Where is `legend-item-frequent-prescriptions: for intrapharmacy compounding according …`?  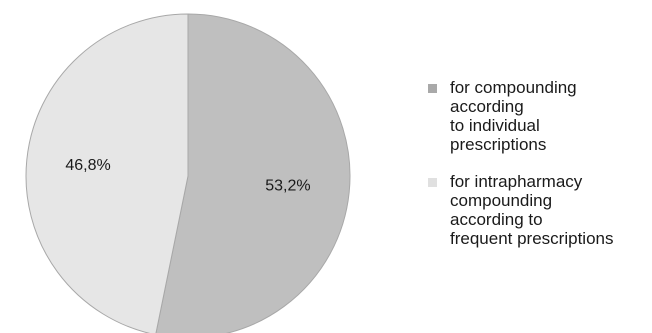
legend-item-frequent-prescriptions: for intrapharmacy compounding according … is located at coordinates (540, 210).